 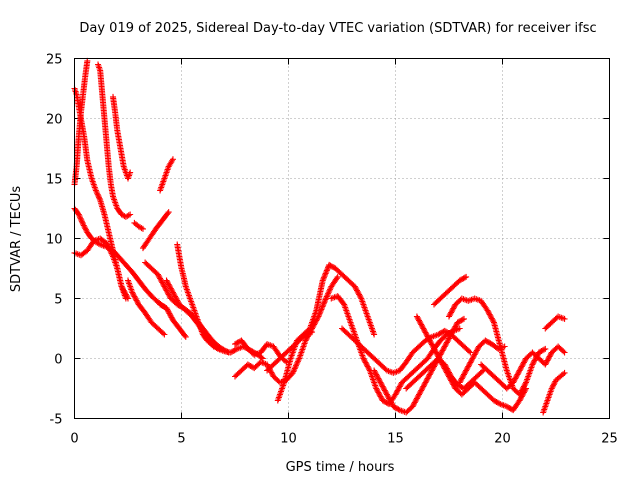 I want to click on y-tick-label: 5, so click(x=58, y=300).